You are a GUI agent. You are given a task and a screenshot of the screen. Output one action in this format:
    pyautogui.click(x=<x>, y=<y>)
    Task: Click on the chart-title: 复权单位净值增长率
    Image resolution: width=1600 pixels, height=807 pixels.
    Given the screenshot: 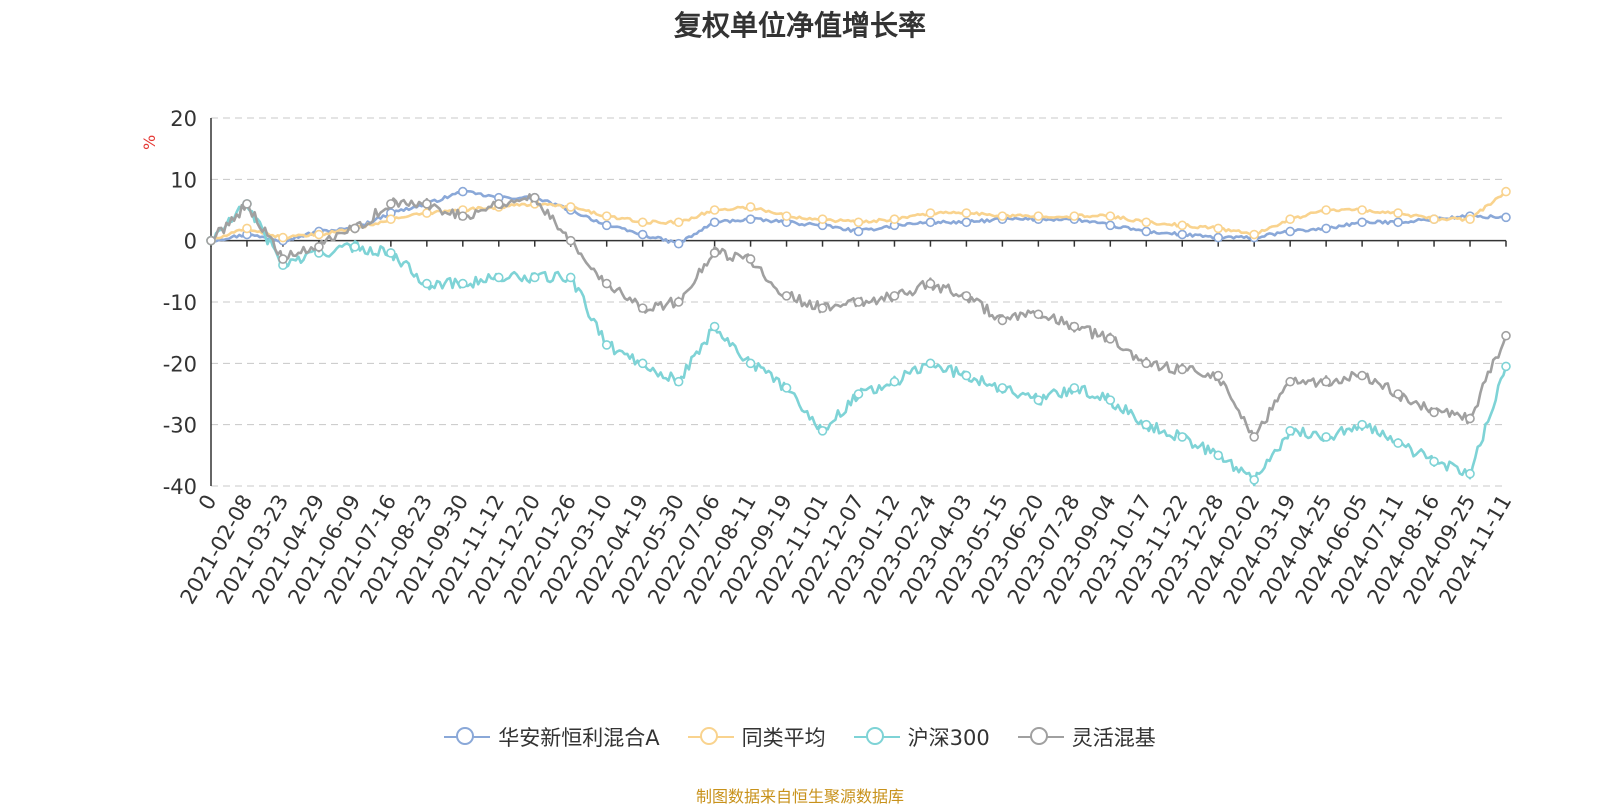 What is the action you would take?
    pyautogui.click(x=799, y=25)
    